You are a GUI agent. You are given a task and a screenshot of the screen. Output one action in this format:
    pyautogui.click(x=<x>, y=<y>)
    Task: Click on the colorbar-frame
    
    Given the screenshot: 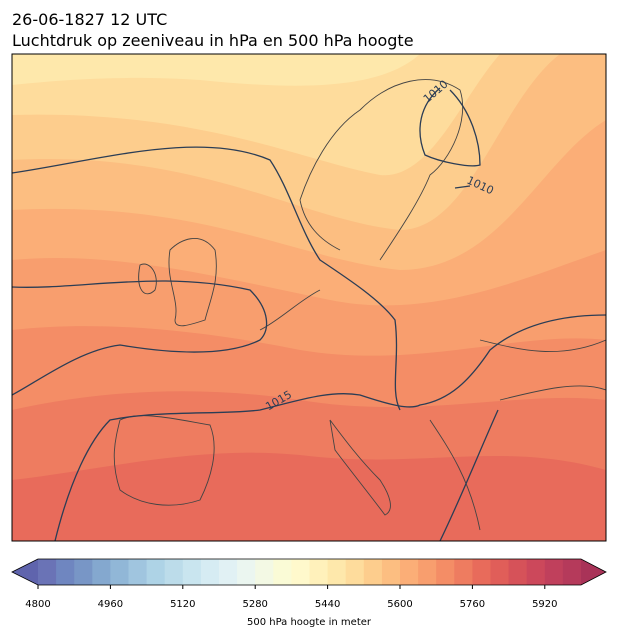 What is the action you would take?
    pyautogui.click(x=309, y=572)
    